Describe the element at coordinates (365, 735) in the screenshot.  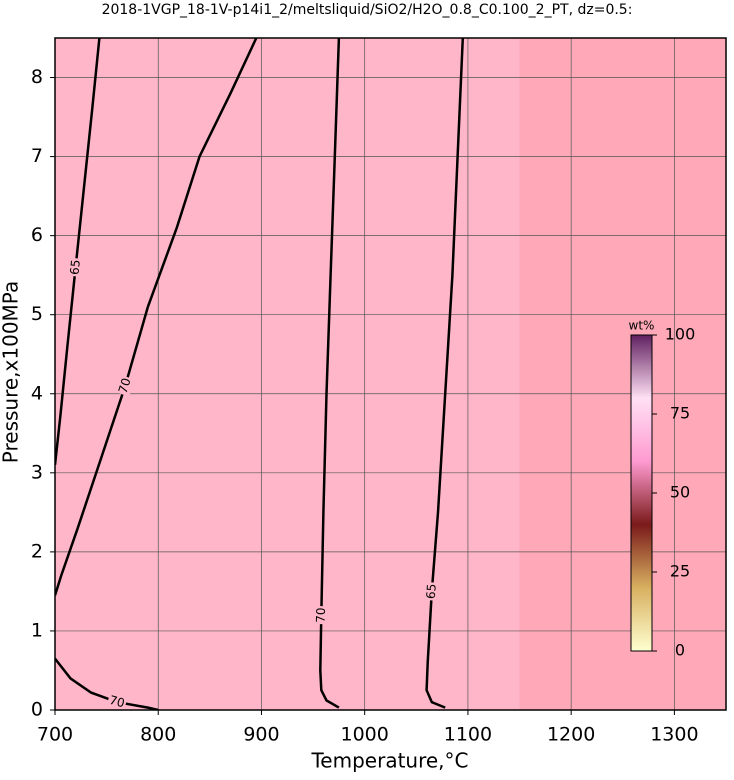
I see `x-tick-label: 1000` at that location.